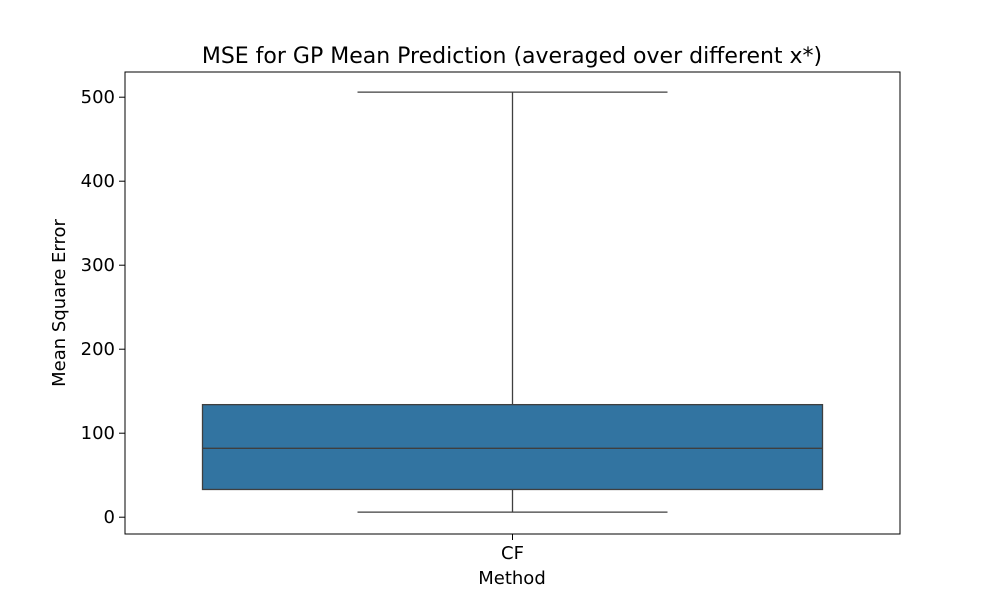  What do you see at coordinates (98, 433) in the screenshot?
I see `y-tick-label: 100` at bounding box center [98, 433].